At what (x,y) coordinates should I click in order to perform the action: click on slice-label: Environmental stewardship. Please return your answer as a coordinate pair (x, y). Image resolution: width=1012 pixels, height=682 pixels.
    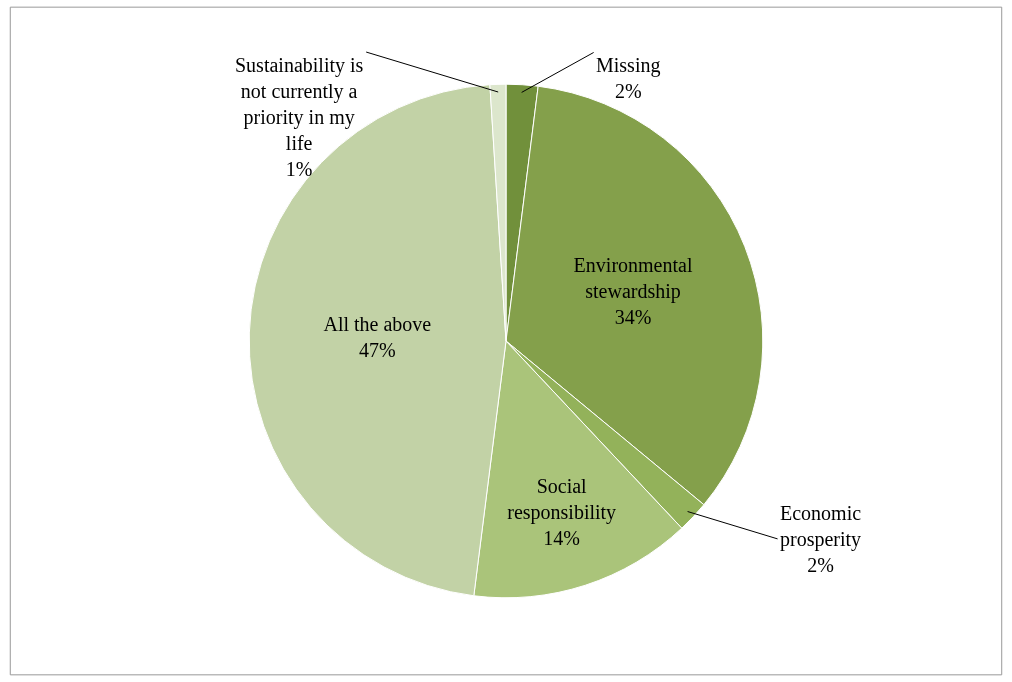
    Looking at the image, I should click on (633, 278).